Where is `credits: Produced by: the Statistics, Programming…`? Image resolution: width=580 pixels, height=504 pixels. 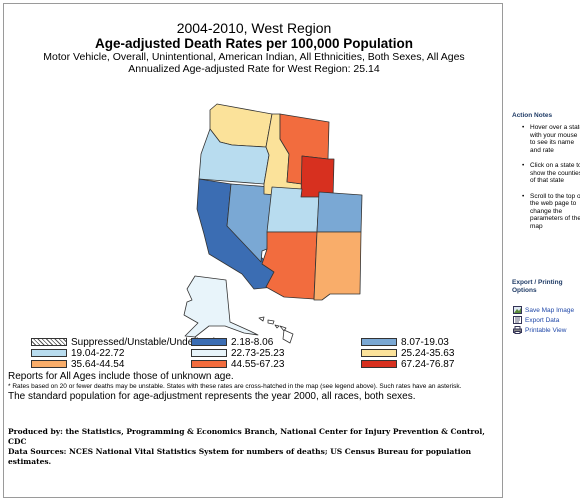 credits: Produced by: the Statistics, Programming… is located at coordinates (255, 447).